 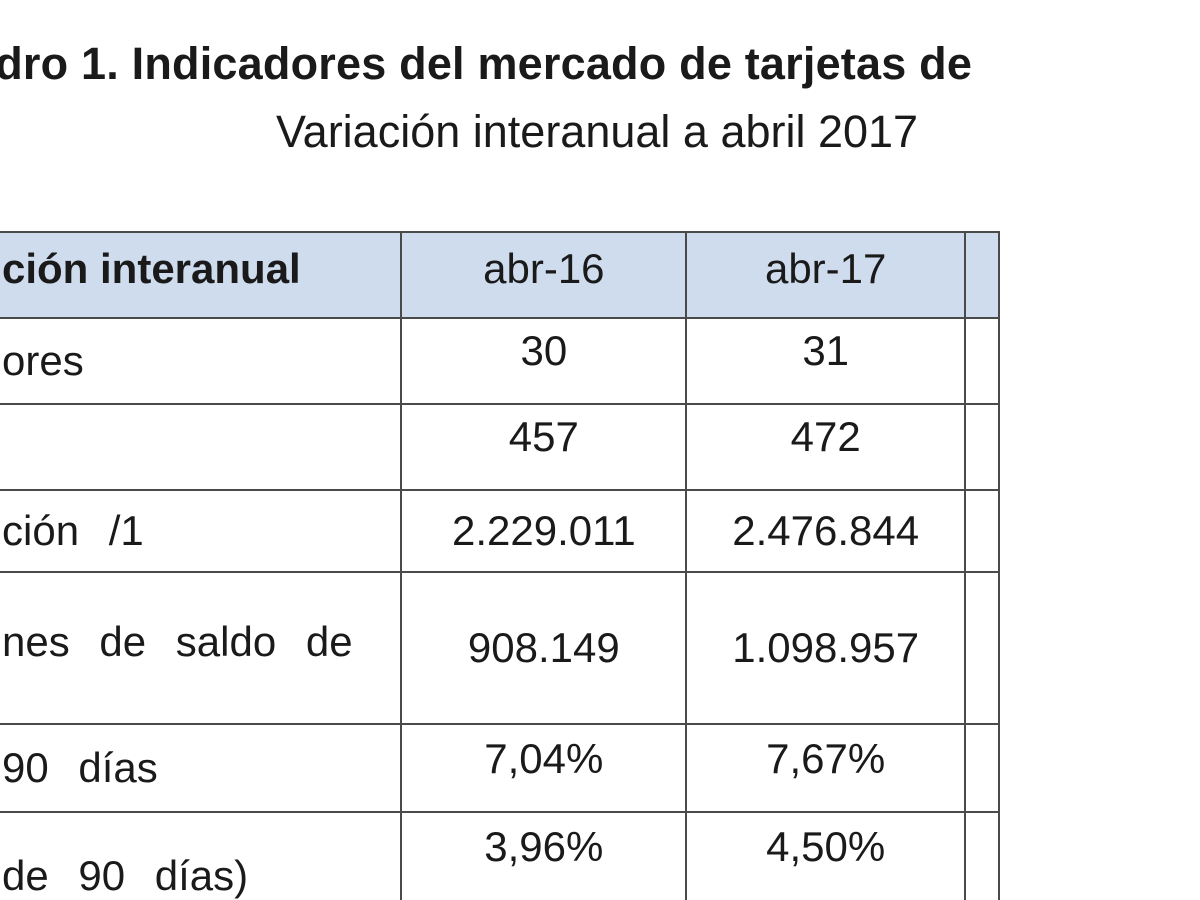 What do you see at coordinates (982, 275) in the screenshot?
I see `header-extra` at bounding box center [982, 275].